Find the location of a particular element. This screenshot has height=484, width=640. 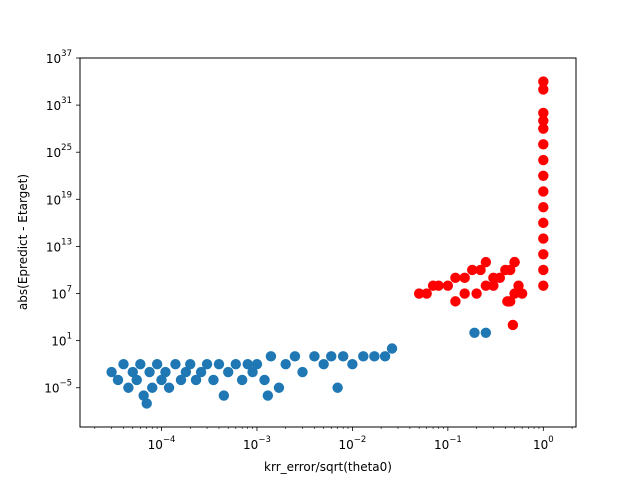

y-tick-label-3: 10⁷ is located at coordinates (61, 293).